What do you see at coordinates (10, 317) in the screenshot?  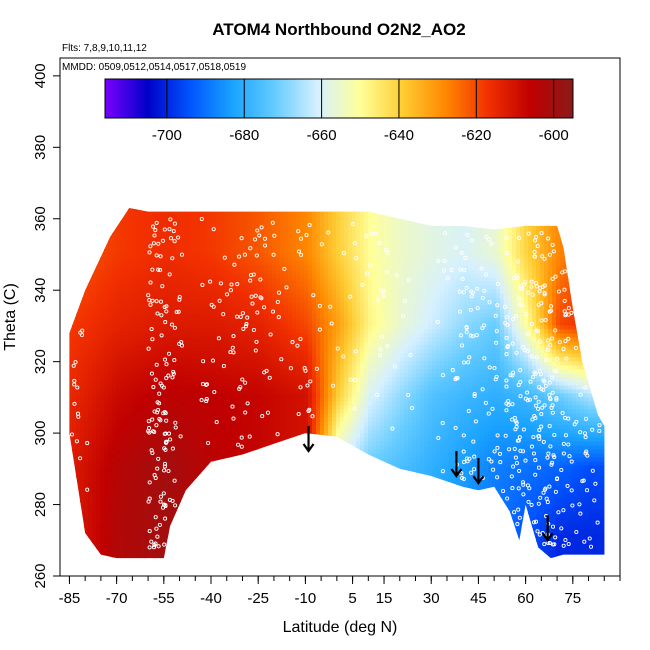 I see `y-axis-label: Theta (C)` at bounding box center [10, 317].